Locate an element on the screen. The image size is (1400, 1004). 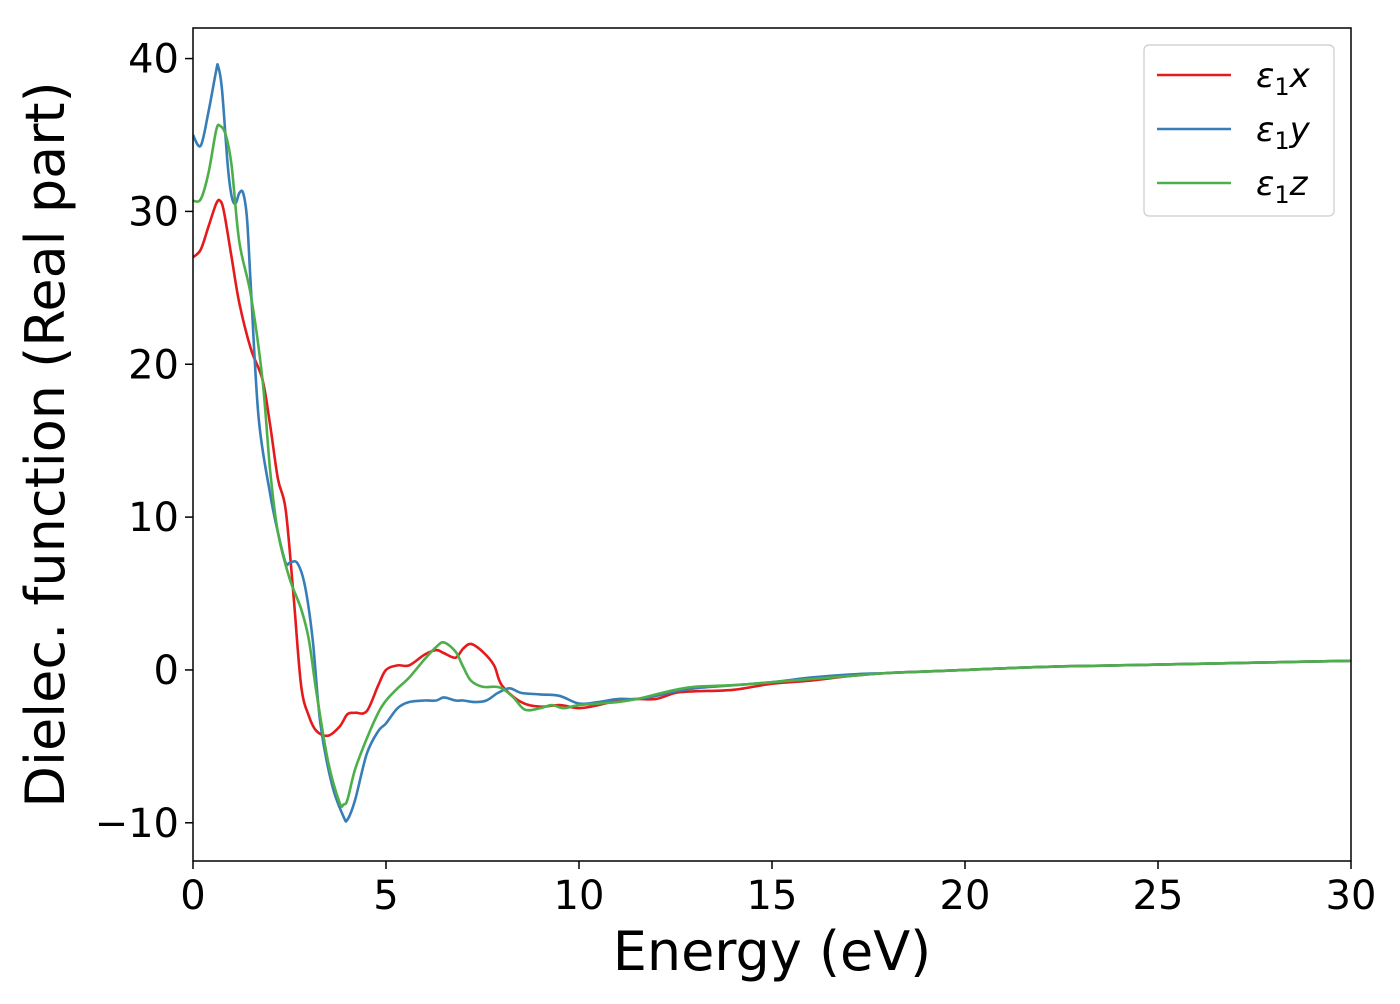
y-axis-label: Dielec. function (Real part) is located at coordinates (45, 444).